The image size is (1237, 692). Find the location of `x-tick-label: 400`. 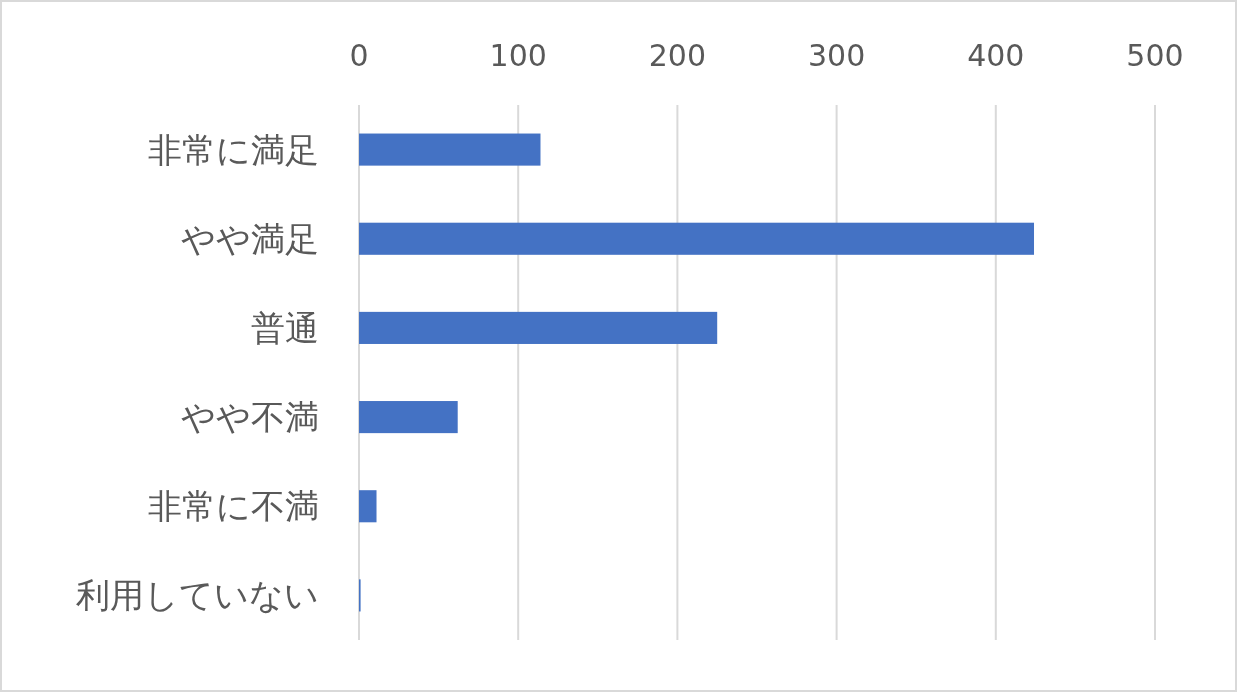

x-tick-label: 400 is located at coordinates (996, 55).